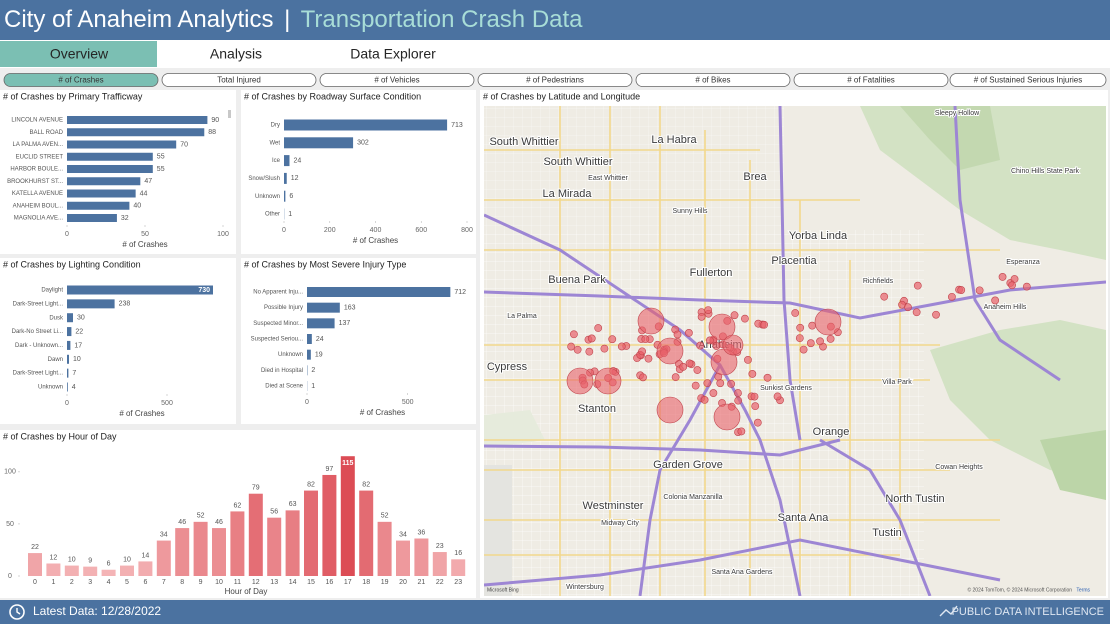 This screenshot has height=624, width=1110. I want to click on x-tick-label: 600, so click(421, 230).